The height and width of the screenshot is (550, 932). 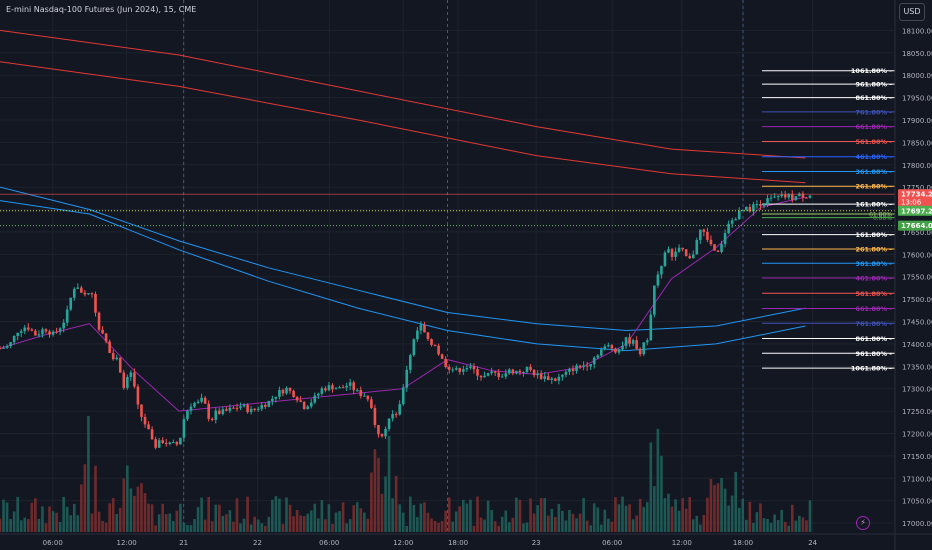 What do you see at coordinates (917, 188) in the screenshot?
I see `y-tick-label: 17750.00` at bounding box center [917, 188].